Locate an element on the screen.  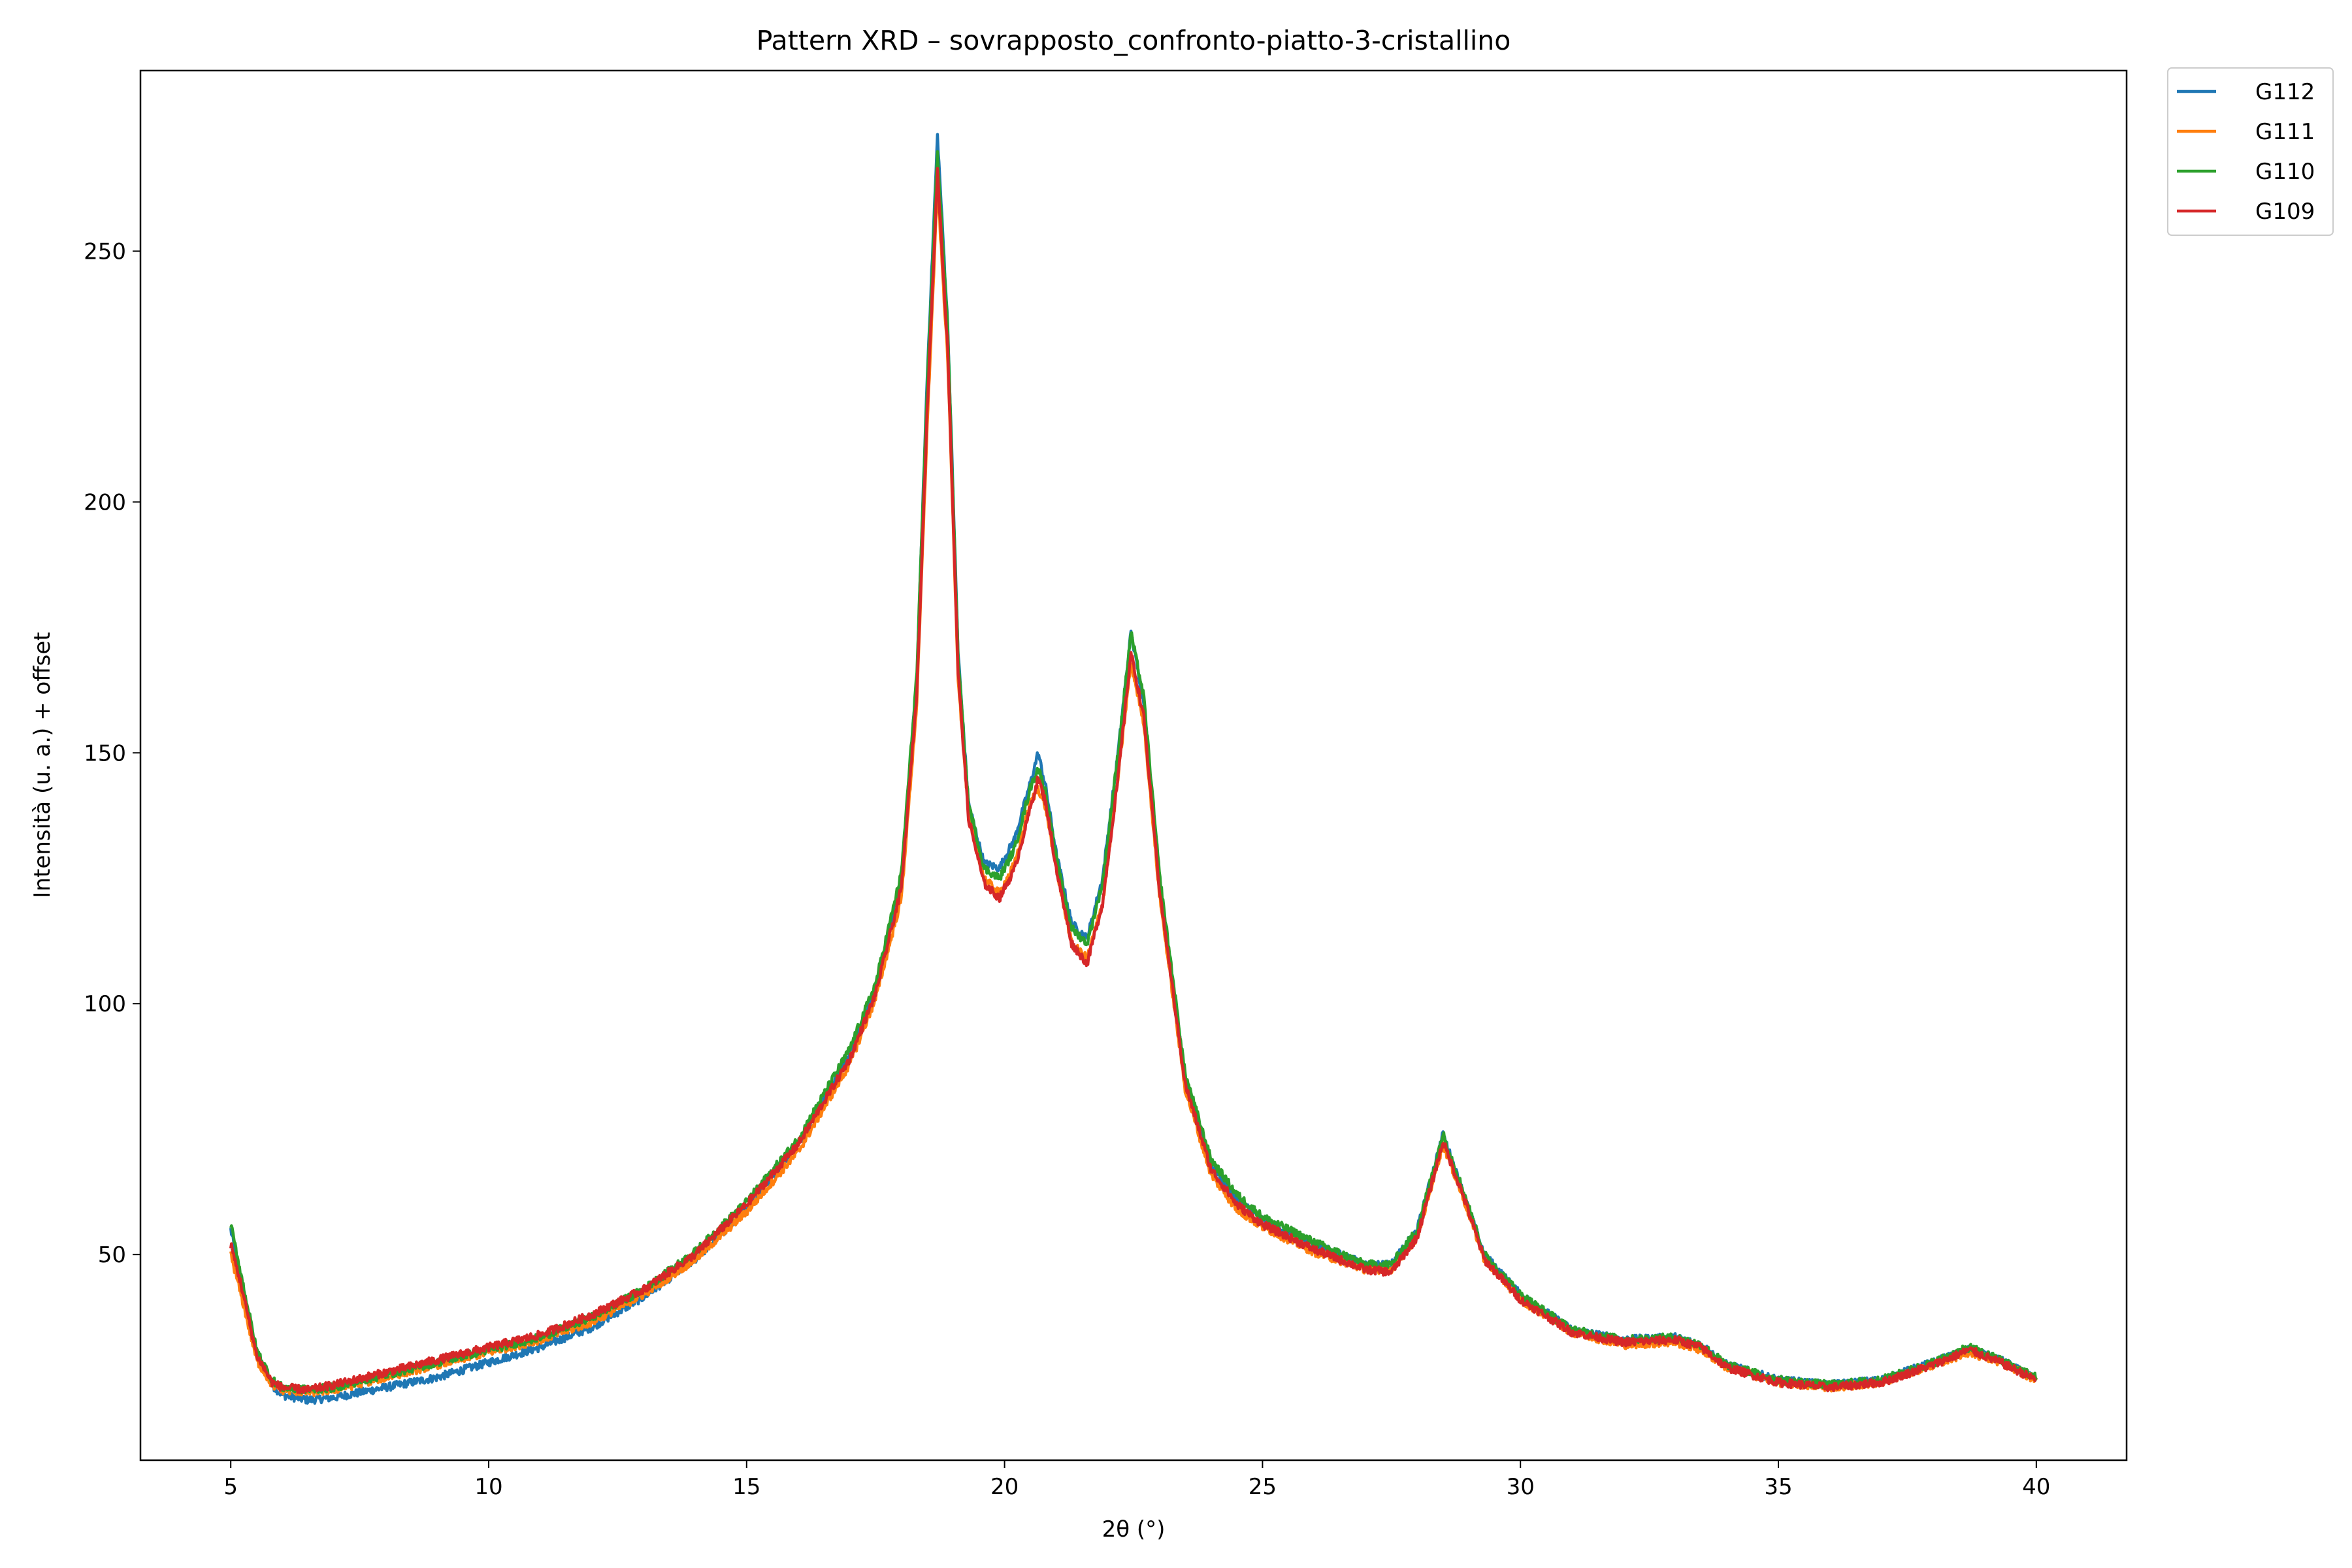
legend-label-g109: G109 is located at coordinates (2285, 212).